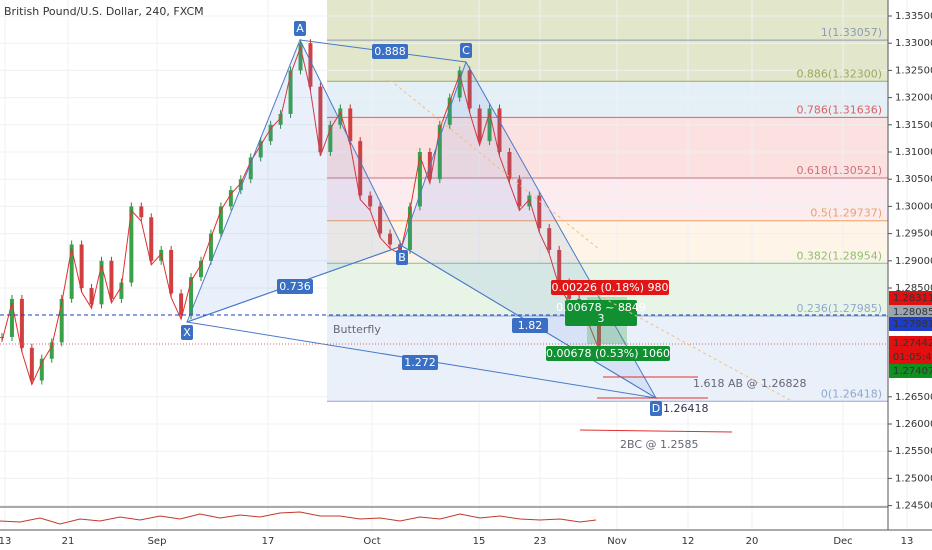 The height and width of the screenshot is (550, 932). What do you see at coordinates (601, 318) in the screenshot?
I see `label-text: 3` at bounding box center [601, 318].